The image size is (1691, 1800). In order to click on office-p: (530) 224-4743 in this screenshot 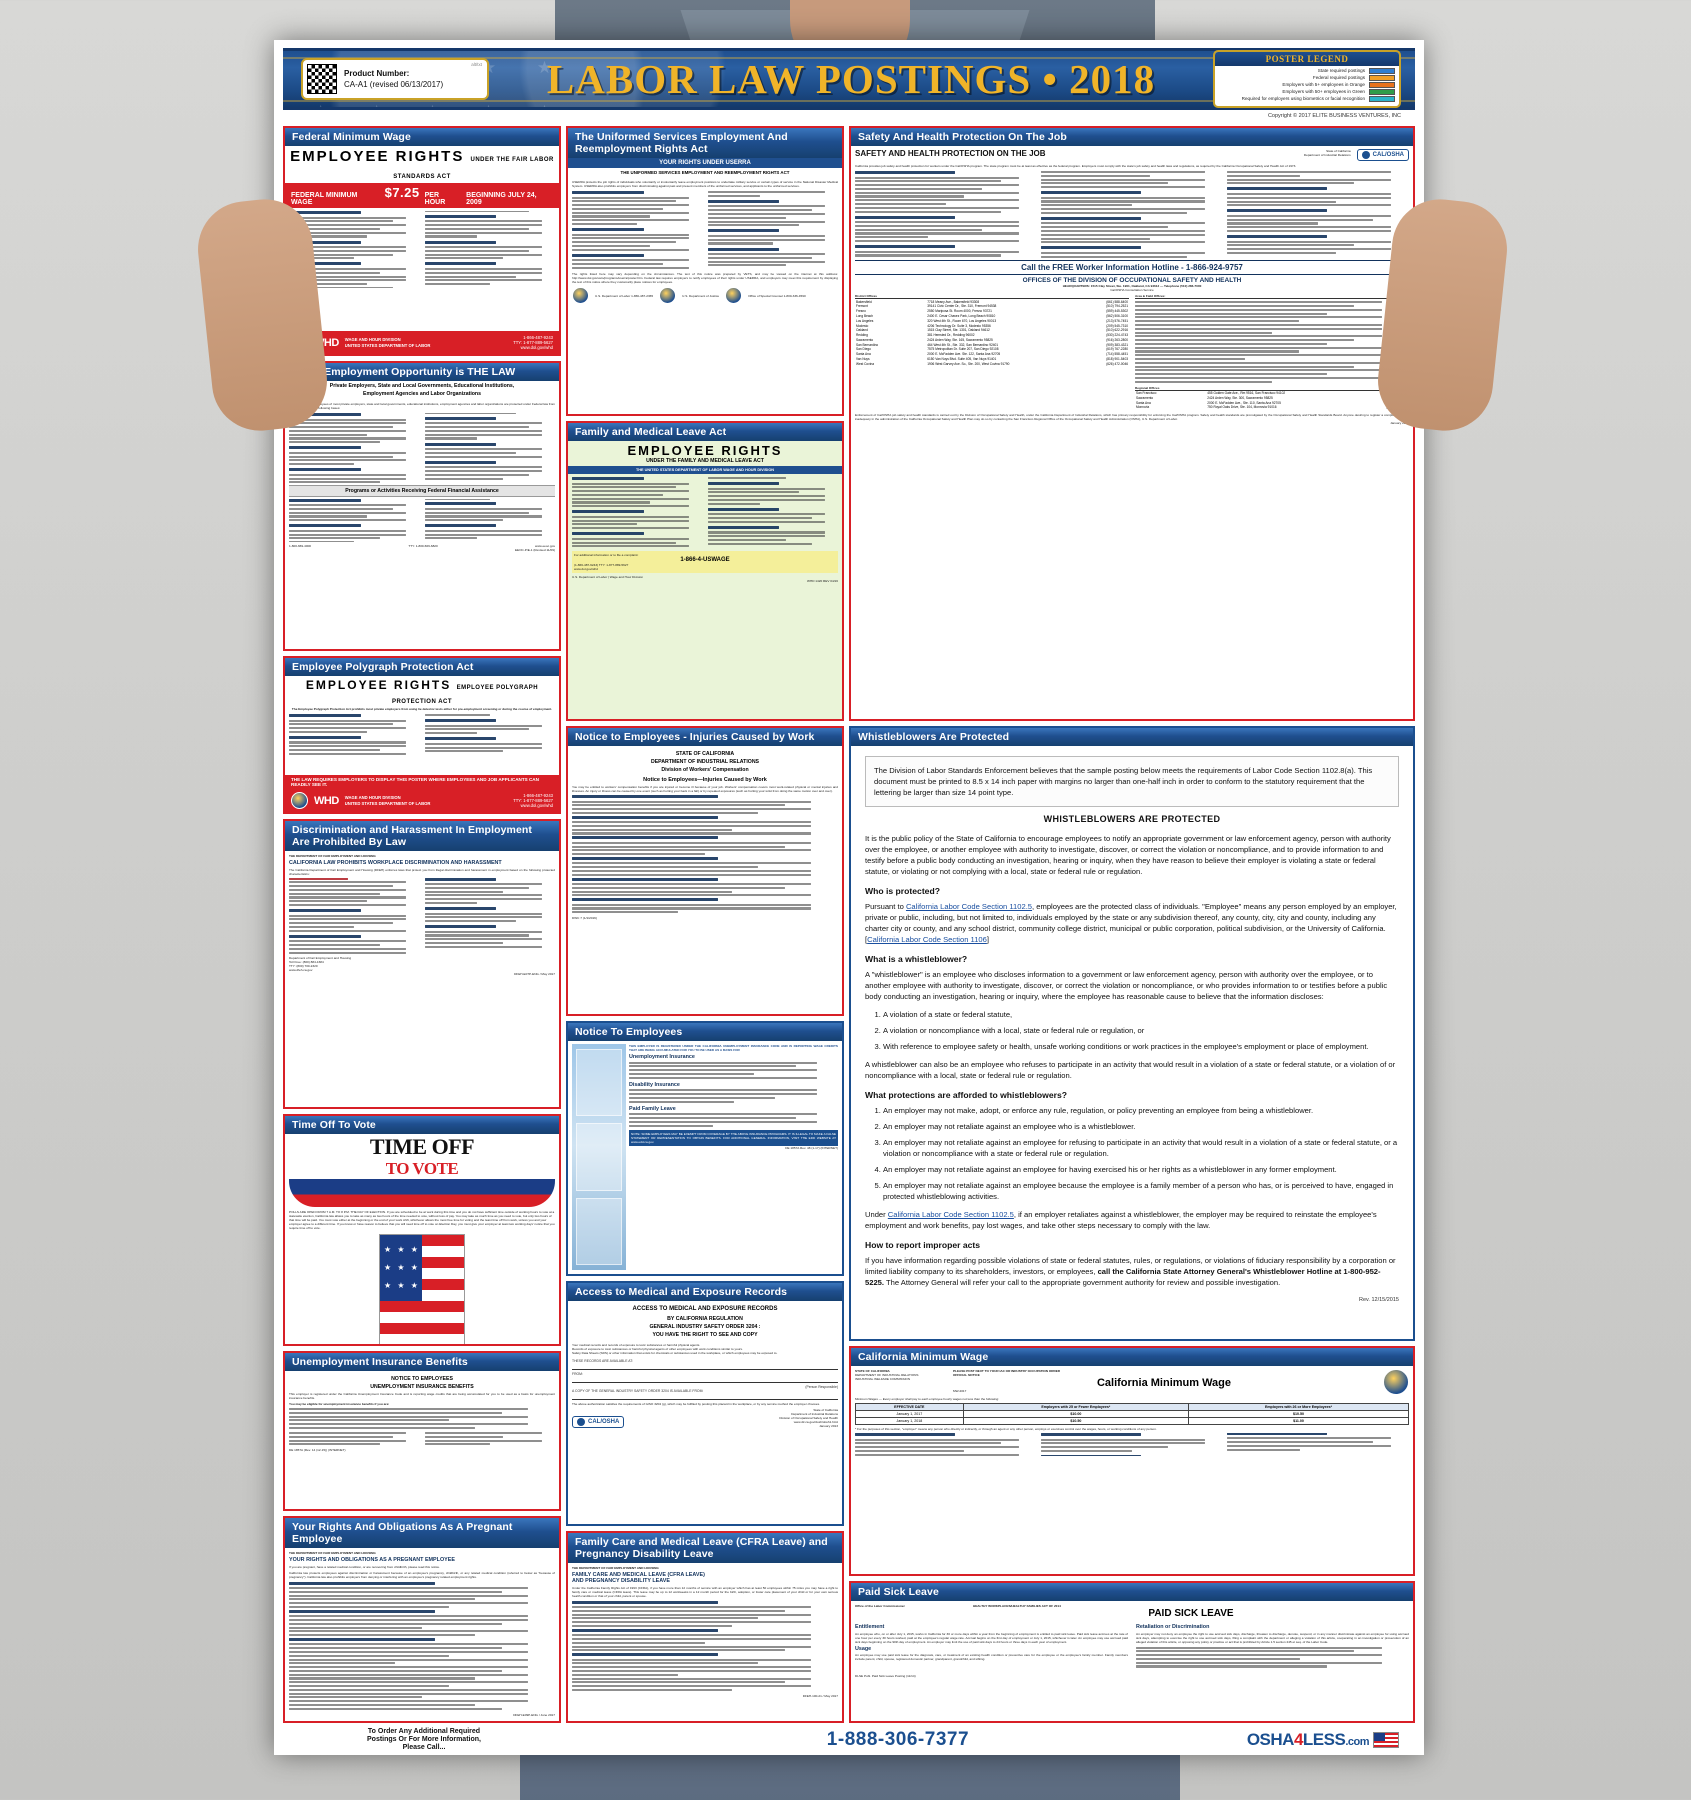, I will do `click(1117, 335)`.